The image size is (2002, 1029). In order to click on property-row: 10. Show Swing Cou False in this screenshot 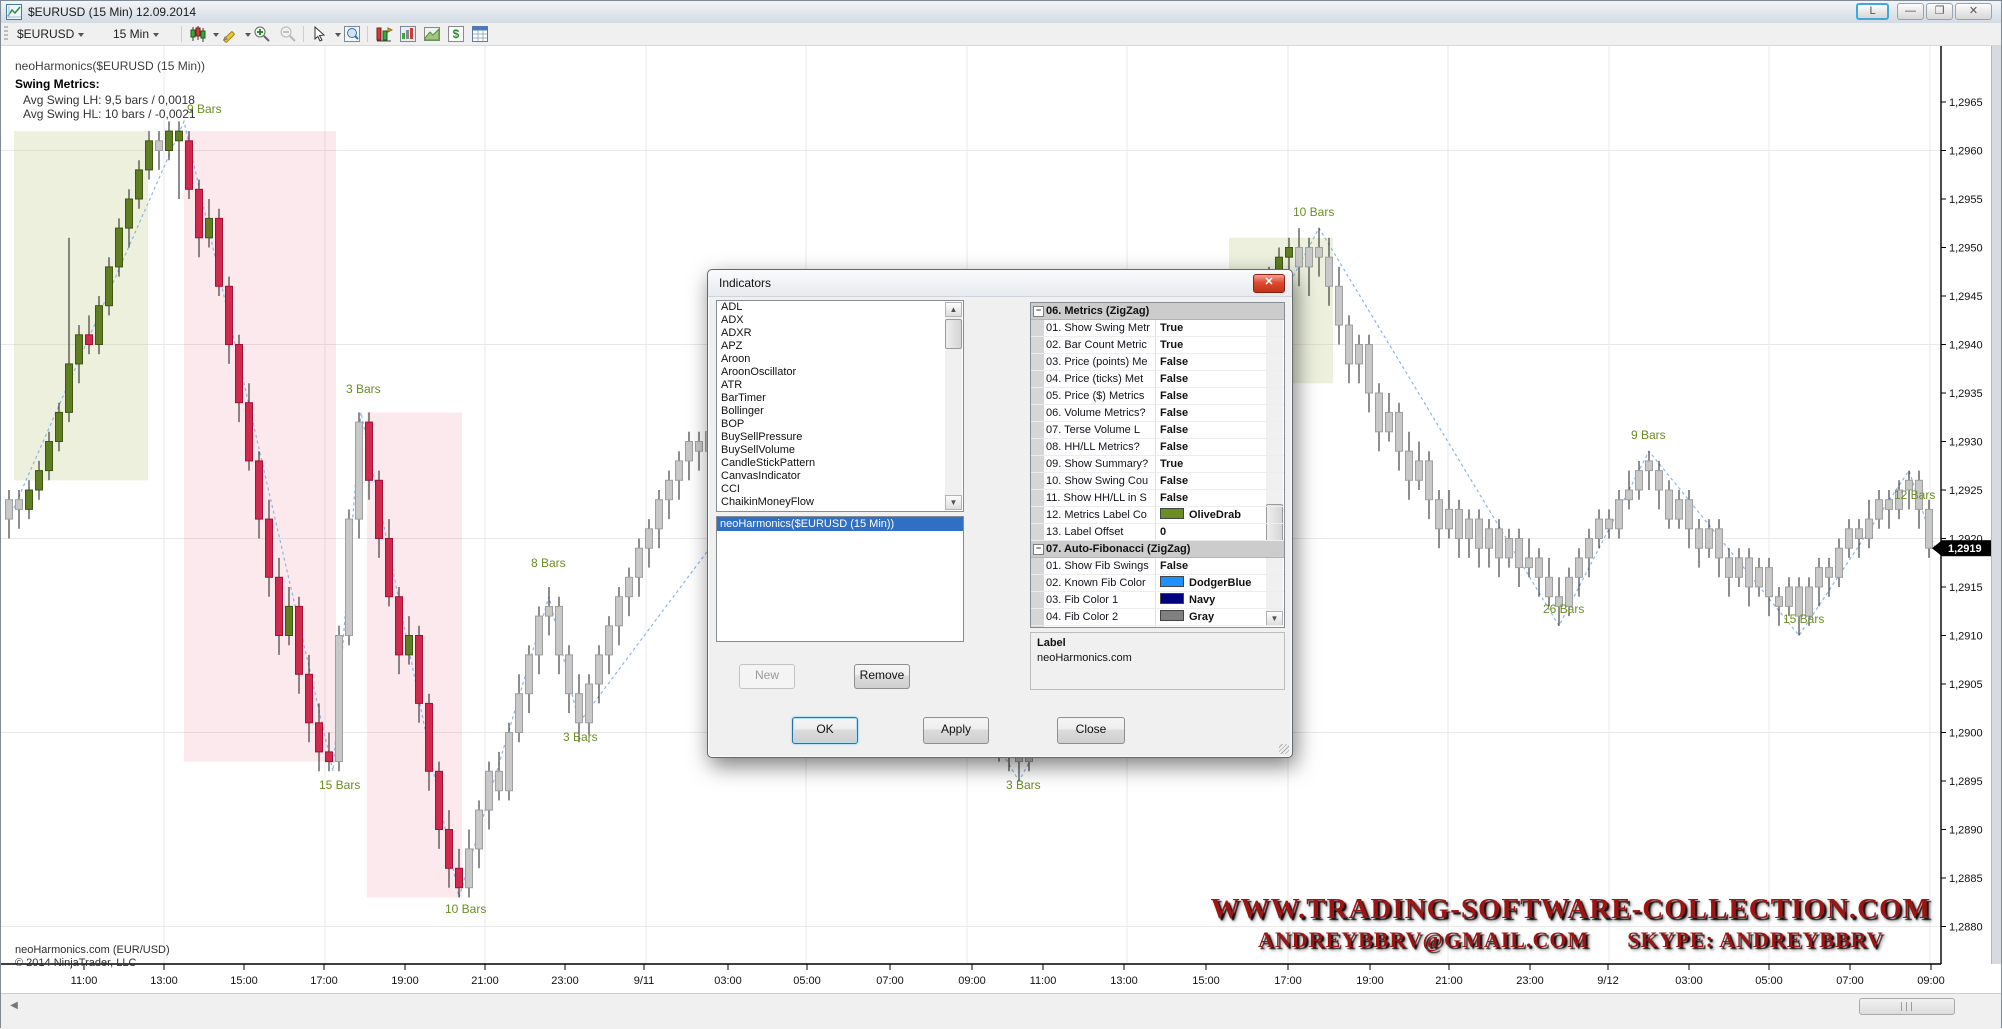, I will do `click(1157, 481)`.